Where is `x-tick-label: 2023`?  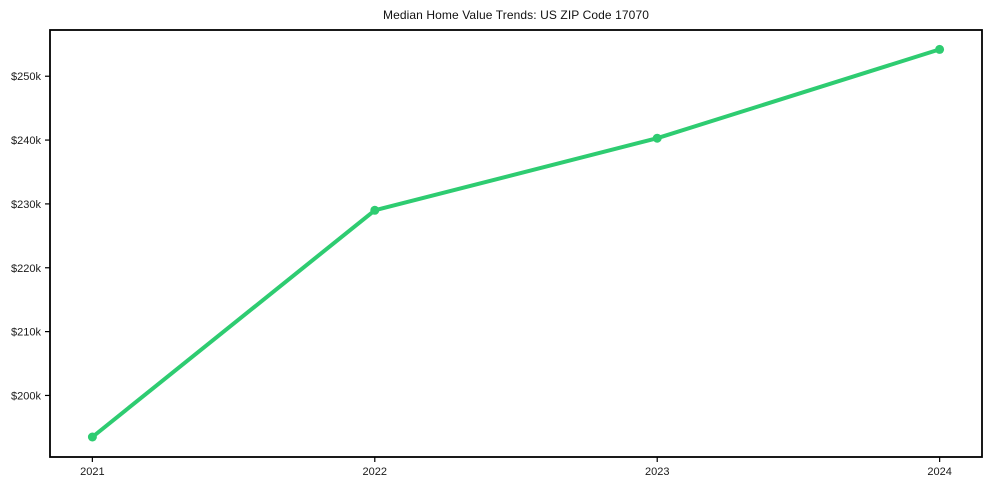 x-tick-label: 2023 is located at coordinates (657, 472).